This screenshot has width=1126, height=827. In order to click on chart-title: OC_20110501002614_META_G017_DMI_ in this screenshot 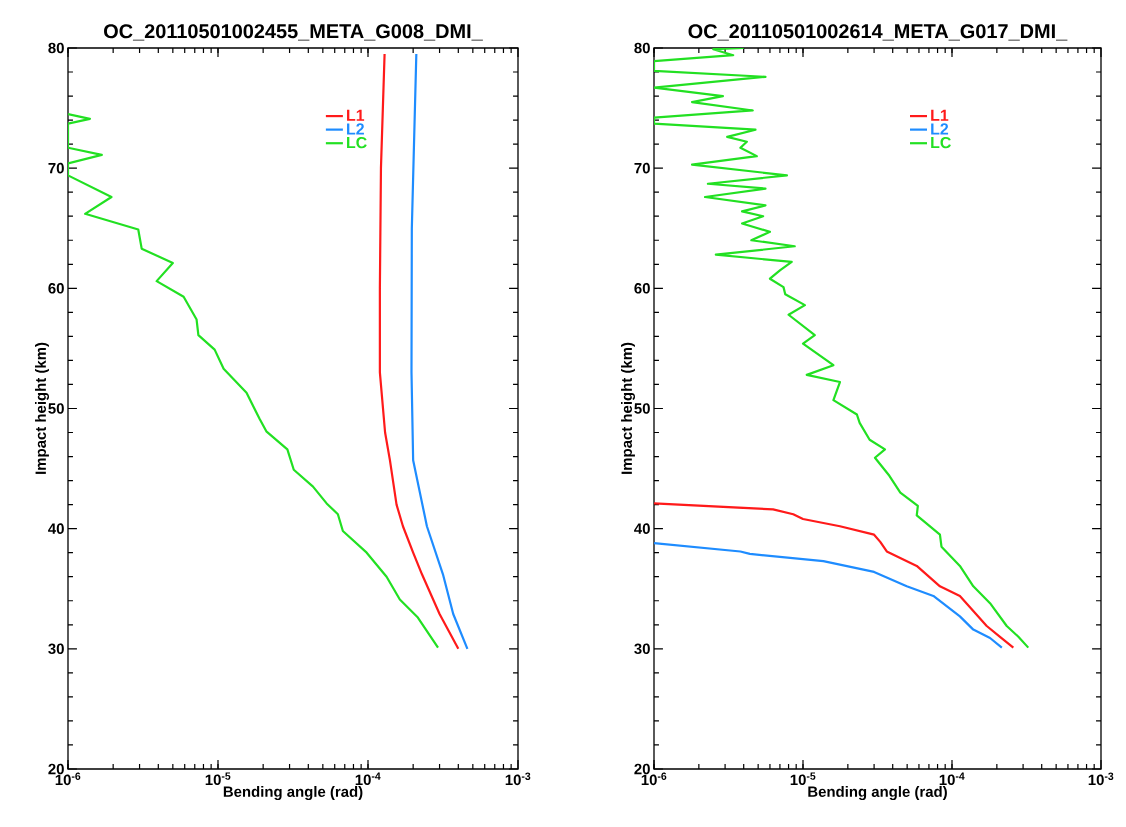, I will do `click(878, 32)`.